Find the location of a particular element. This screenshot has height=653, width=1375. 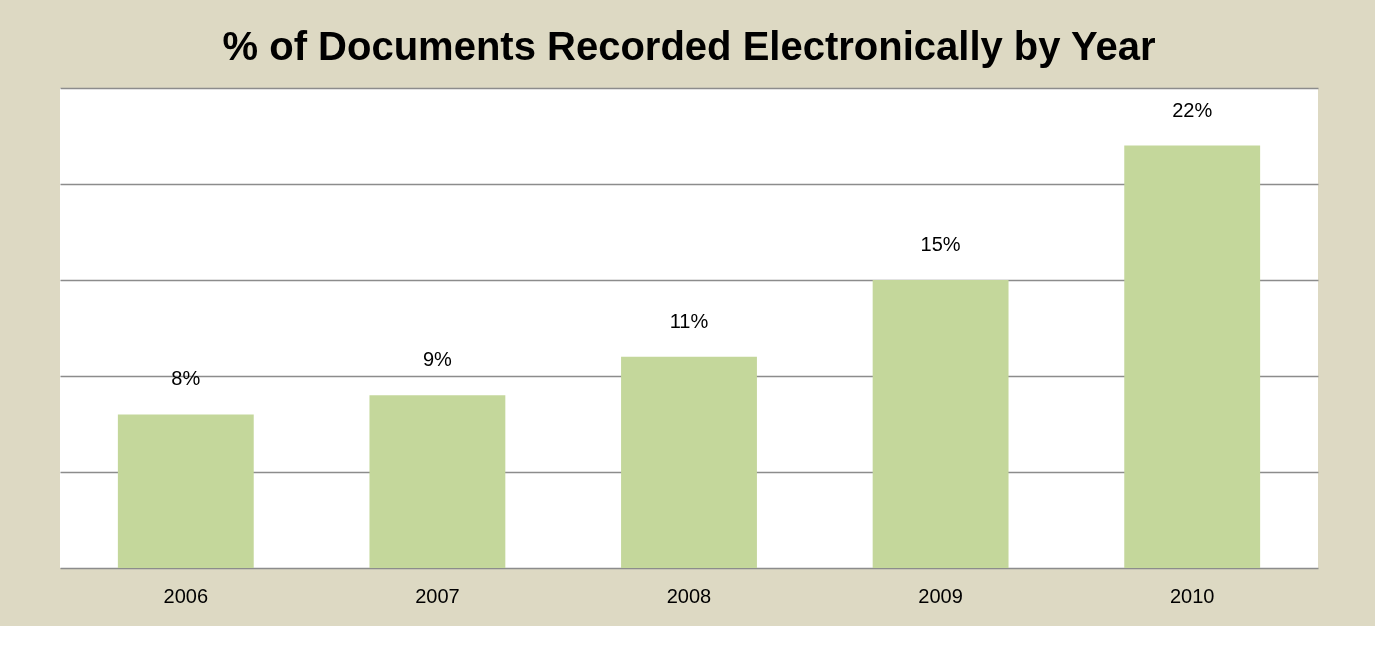

data-label: 9% is located at coordinates (437, 359).